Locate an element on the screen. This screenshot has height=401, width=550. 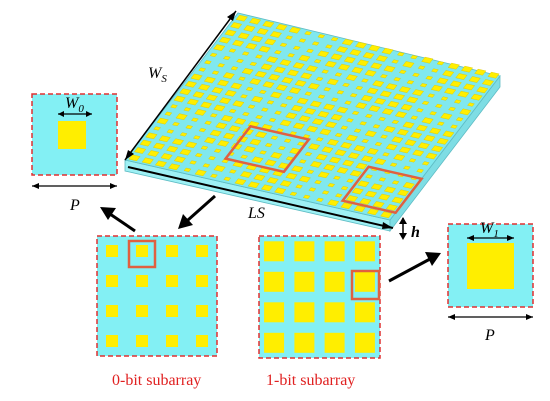
h-dimension: h is located at coordinates (409, 229).